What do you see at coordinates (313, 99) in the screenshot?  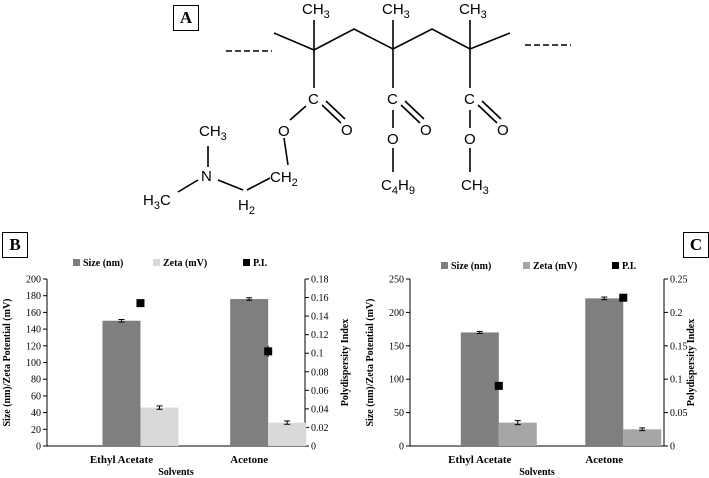 I see `carbonyl-carbon-1: C` at bounding box center [313, 99].